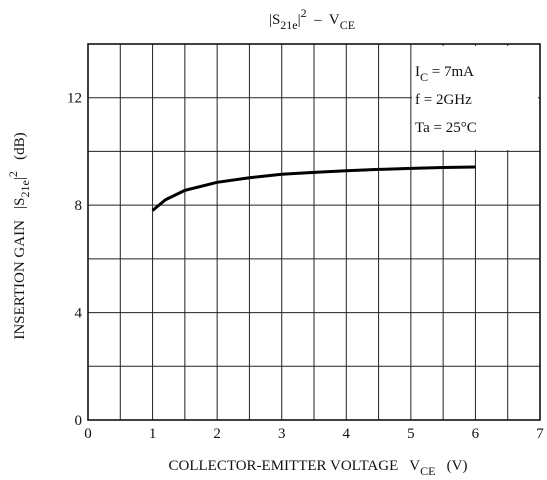 The height and width of the screenshot is (480, 547). What do you see at coordinates (347, 25) in the screenshot?
I see `chart-title-part: CE` at bounding box center [347, 25].